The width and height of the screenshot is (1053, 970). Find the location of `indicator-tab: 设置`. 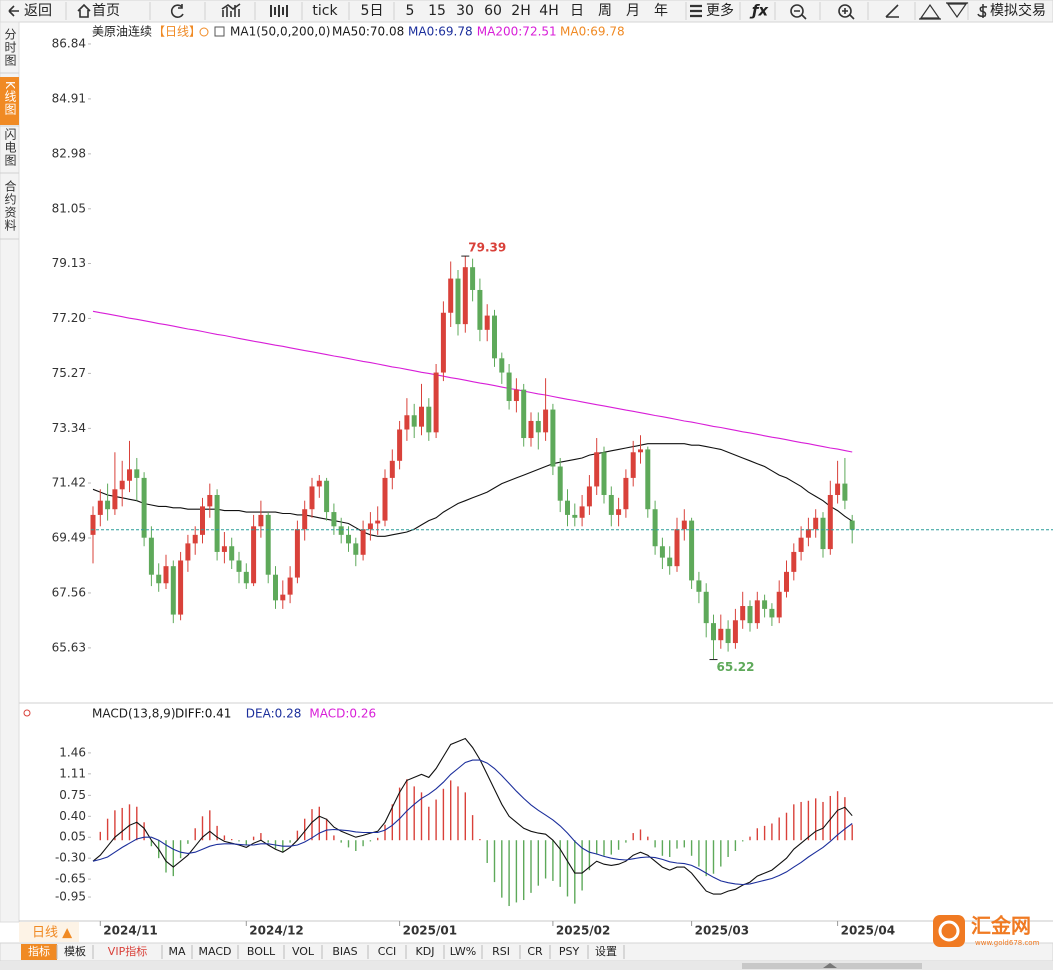

indicator-tab: 设置 is located at coordinates (606, 951).